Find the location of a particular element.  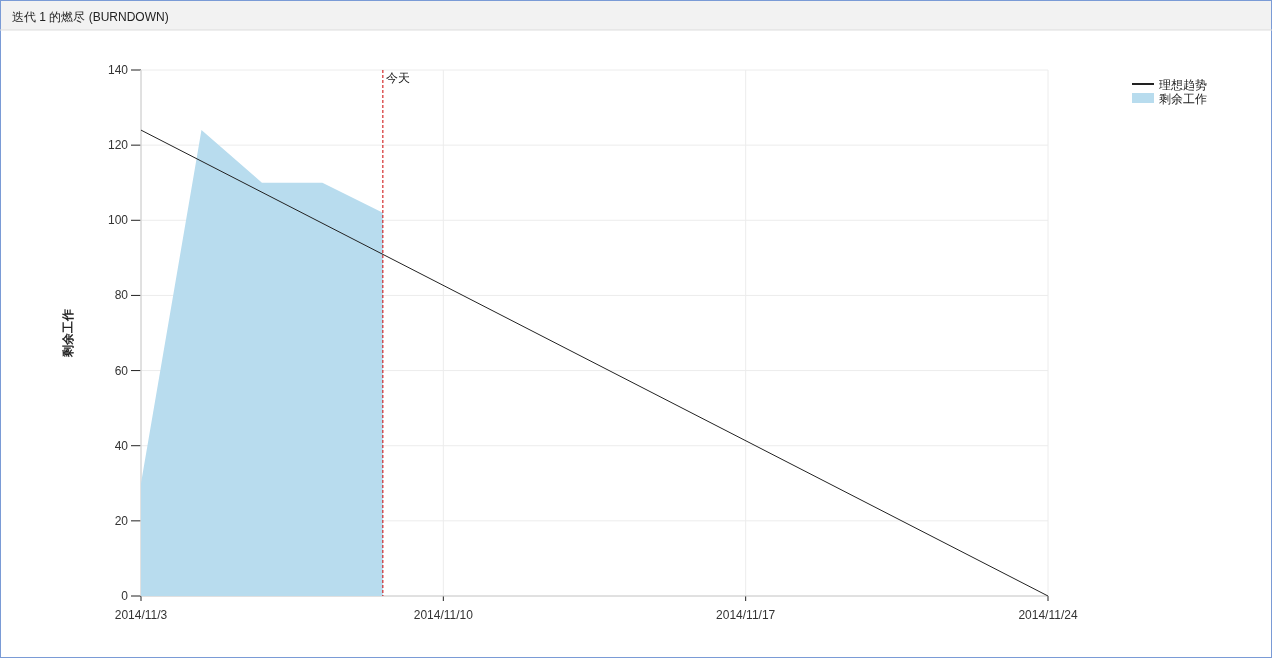

legend-label: 剩余工作 is located at coordinates (1183, 99).